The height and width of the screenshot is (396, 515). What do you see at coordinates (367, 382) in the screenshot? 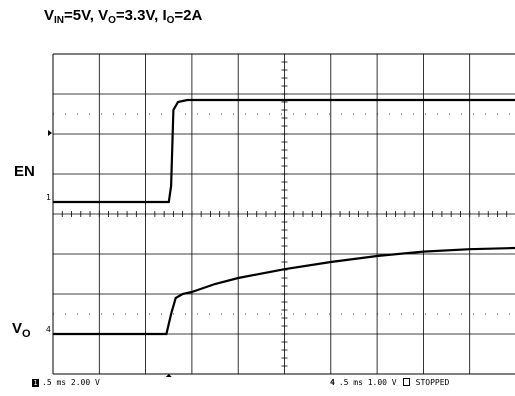
I see `channel-4-settings: .5 ms 1.00 V` at bounding box center [367, 382].